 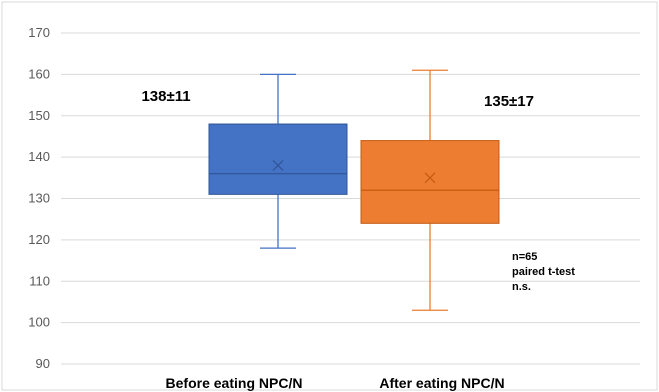 What do you see at coordinates (39, 115) in the screenshot?
I see `y-tick-label: 150` at bounding box center [39, 115].